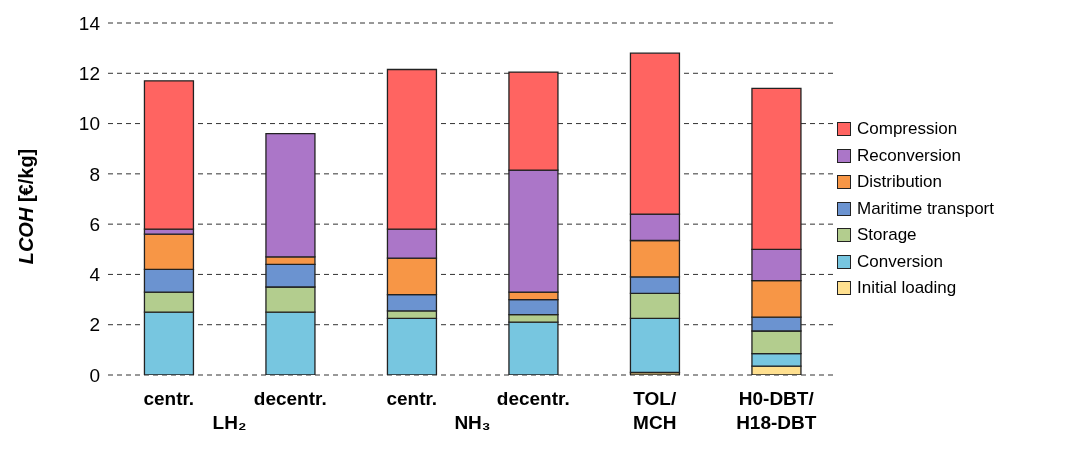  I want to click on text: NH₃, so click(472, 422).